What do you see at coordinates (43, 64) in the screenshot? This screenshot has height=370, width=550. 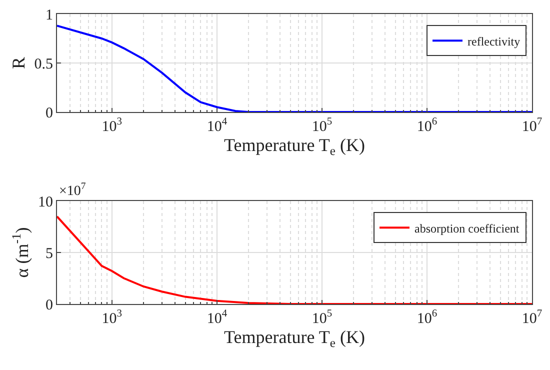 I see `y-tick-label: 0.5` at bounding box center [43, 64].